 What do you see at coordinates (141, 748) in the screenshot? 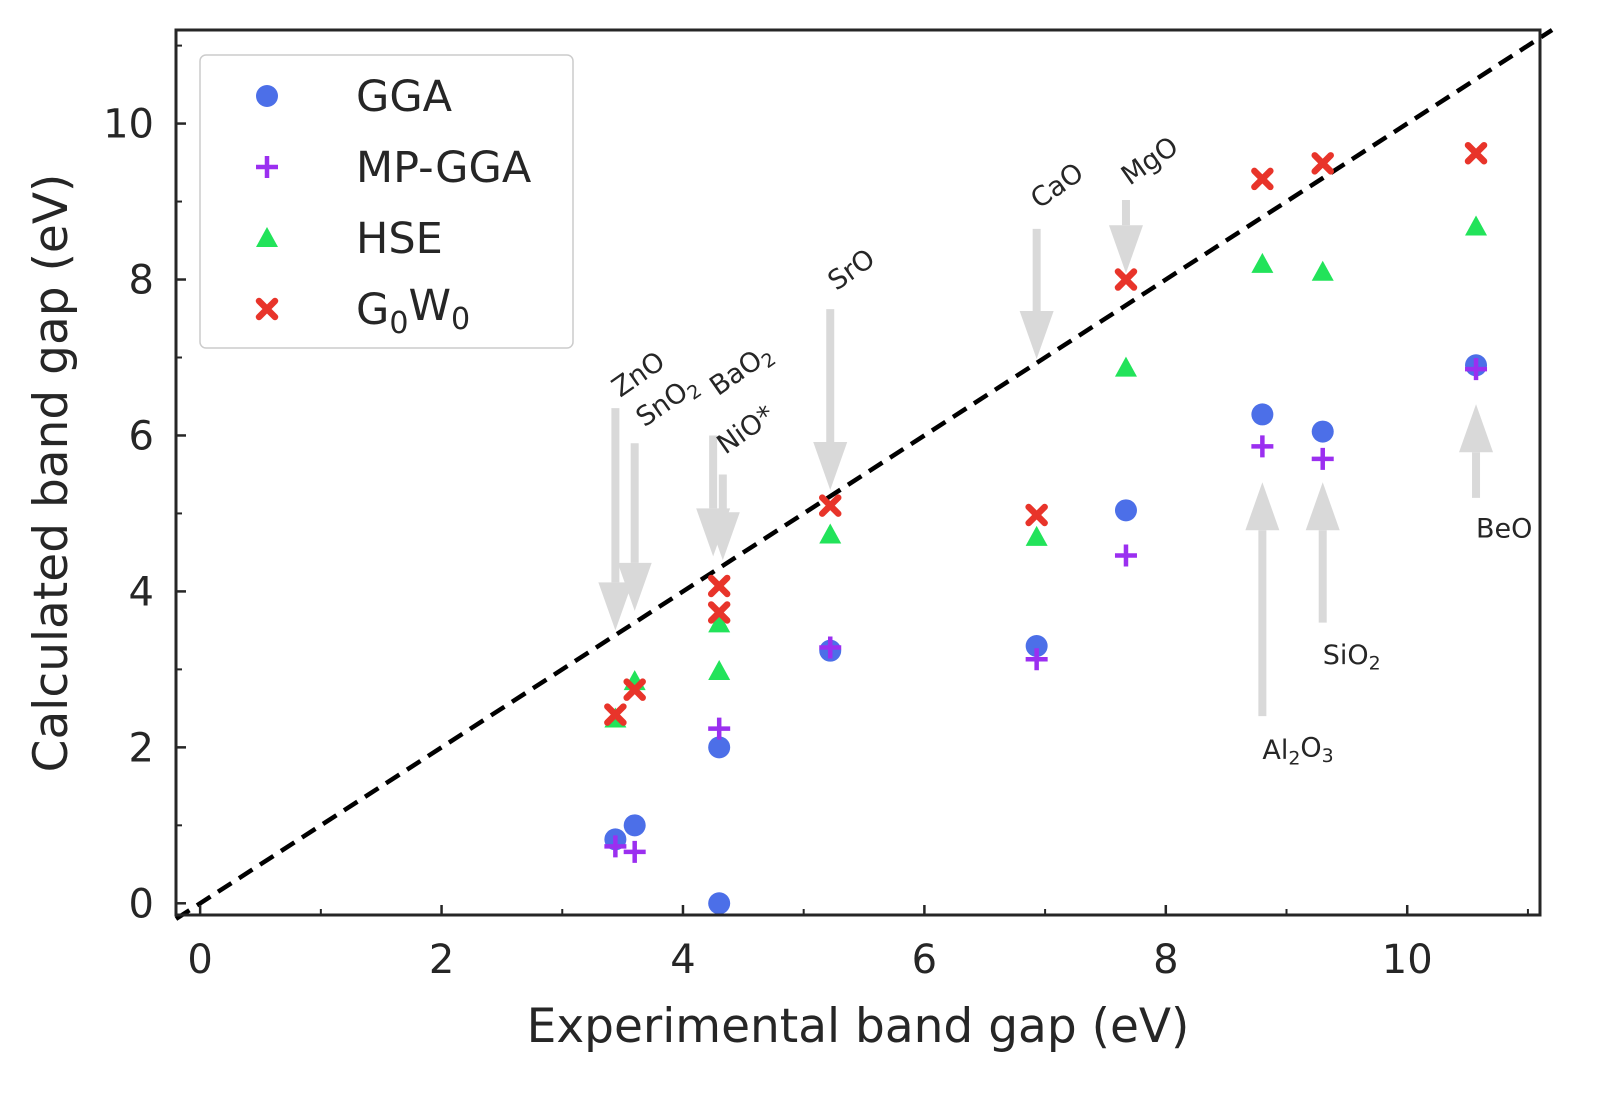
I see `y-tick-label: 2` at bounding box center [141, 748].